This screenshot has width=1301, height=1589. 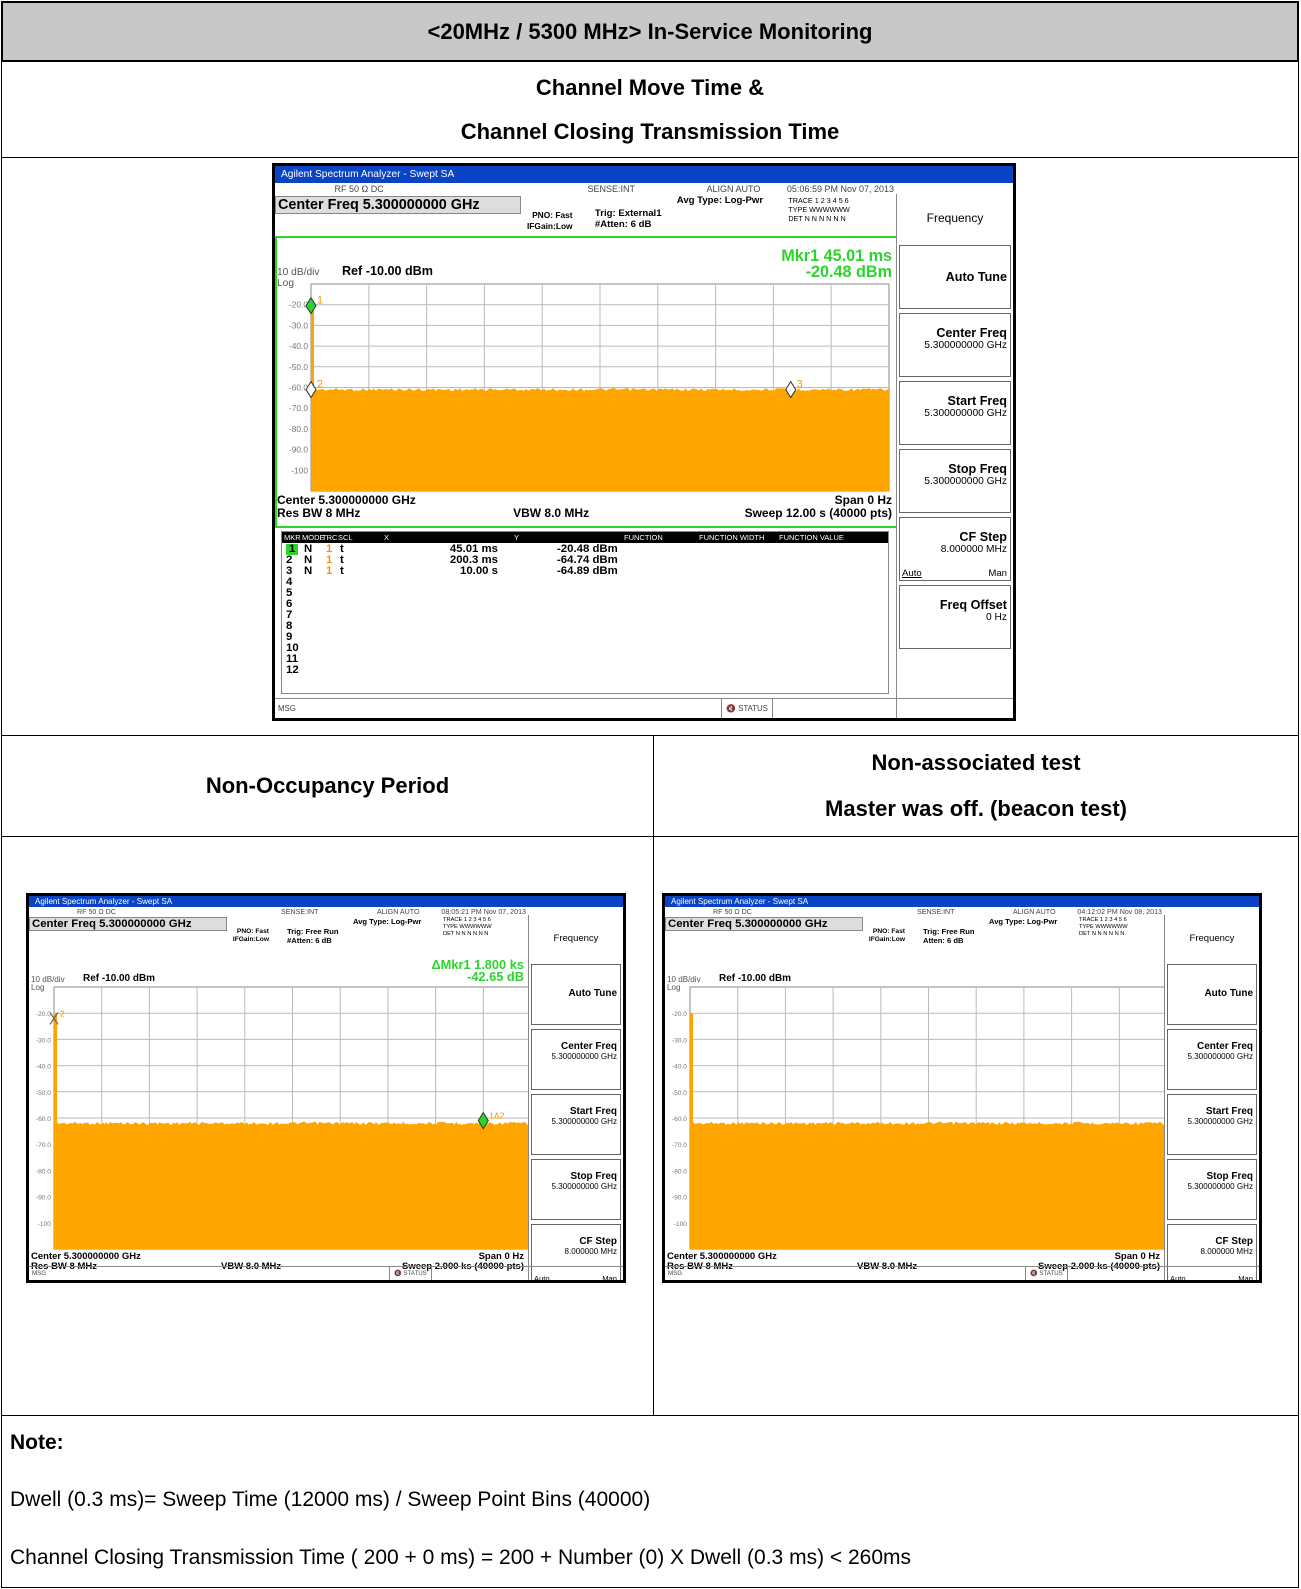 What do you see at coordinates (679, 1198) in the screenshot?
I see `y-tick-label: -90.0` at bounding box center [679, 1198].